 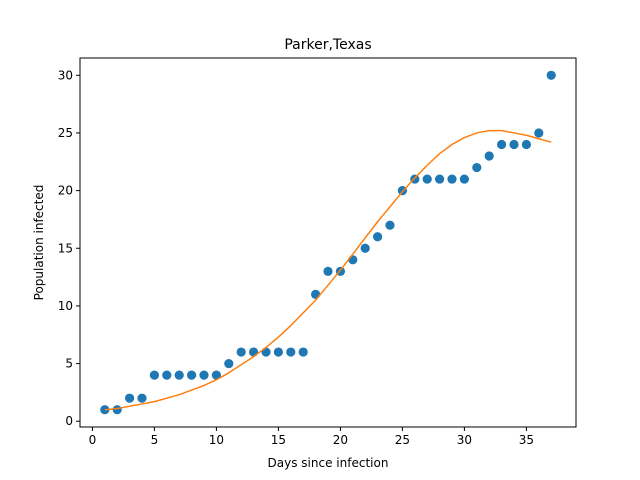 I want to click on x-tick-label: 20, so click(x=340, y=440).